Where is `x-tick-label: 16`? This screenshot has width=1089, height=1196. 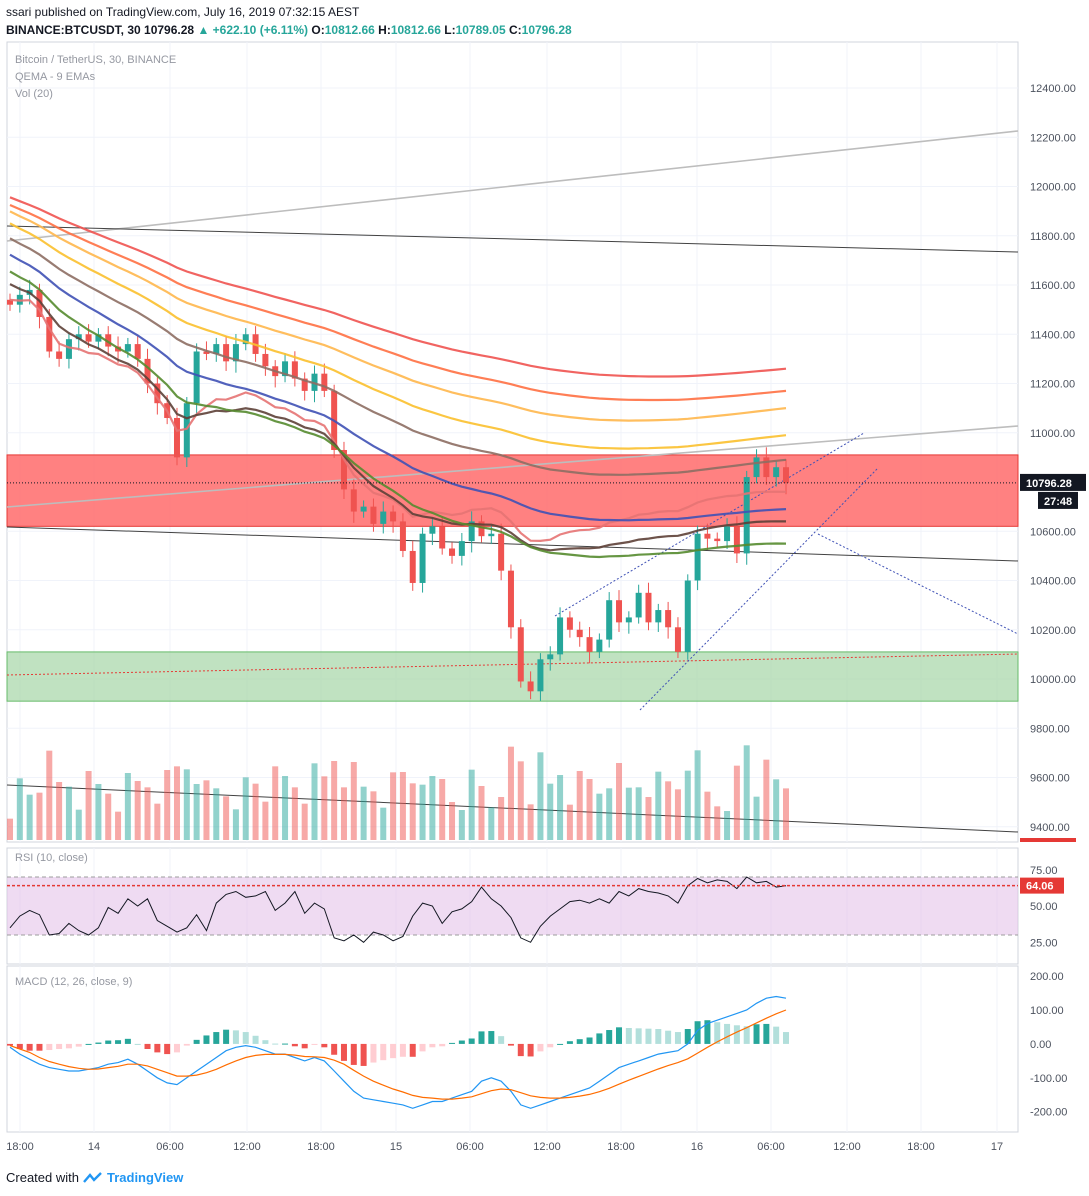 x-tick-label: 16 is located at coordinates (697, 1147).